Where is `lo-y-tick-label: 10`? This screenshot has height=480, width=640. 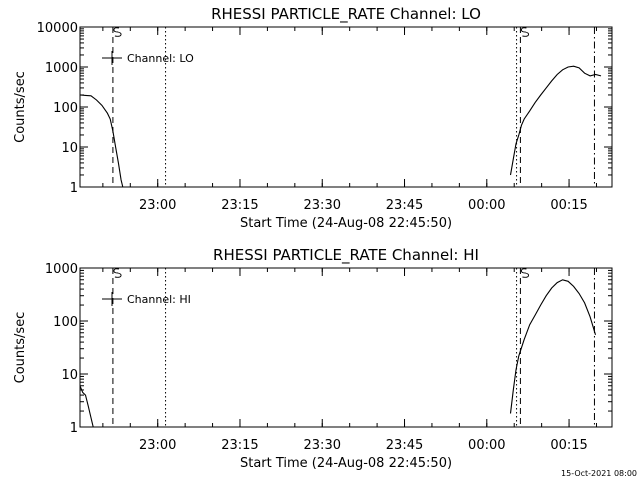 lo-y-tick-label: 10 is located at coordinates (69, 148).